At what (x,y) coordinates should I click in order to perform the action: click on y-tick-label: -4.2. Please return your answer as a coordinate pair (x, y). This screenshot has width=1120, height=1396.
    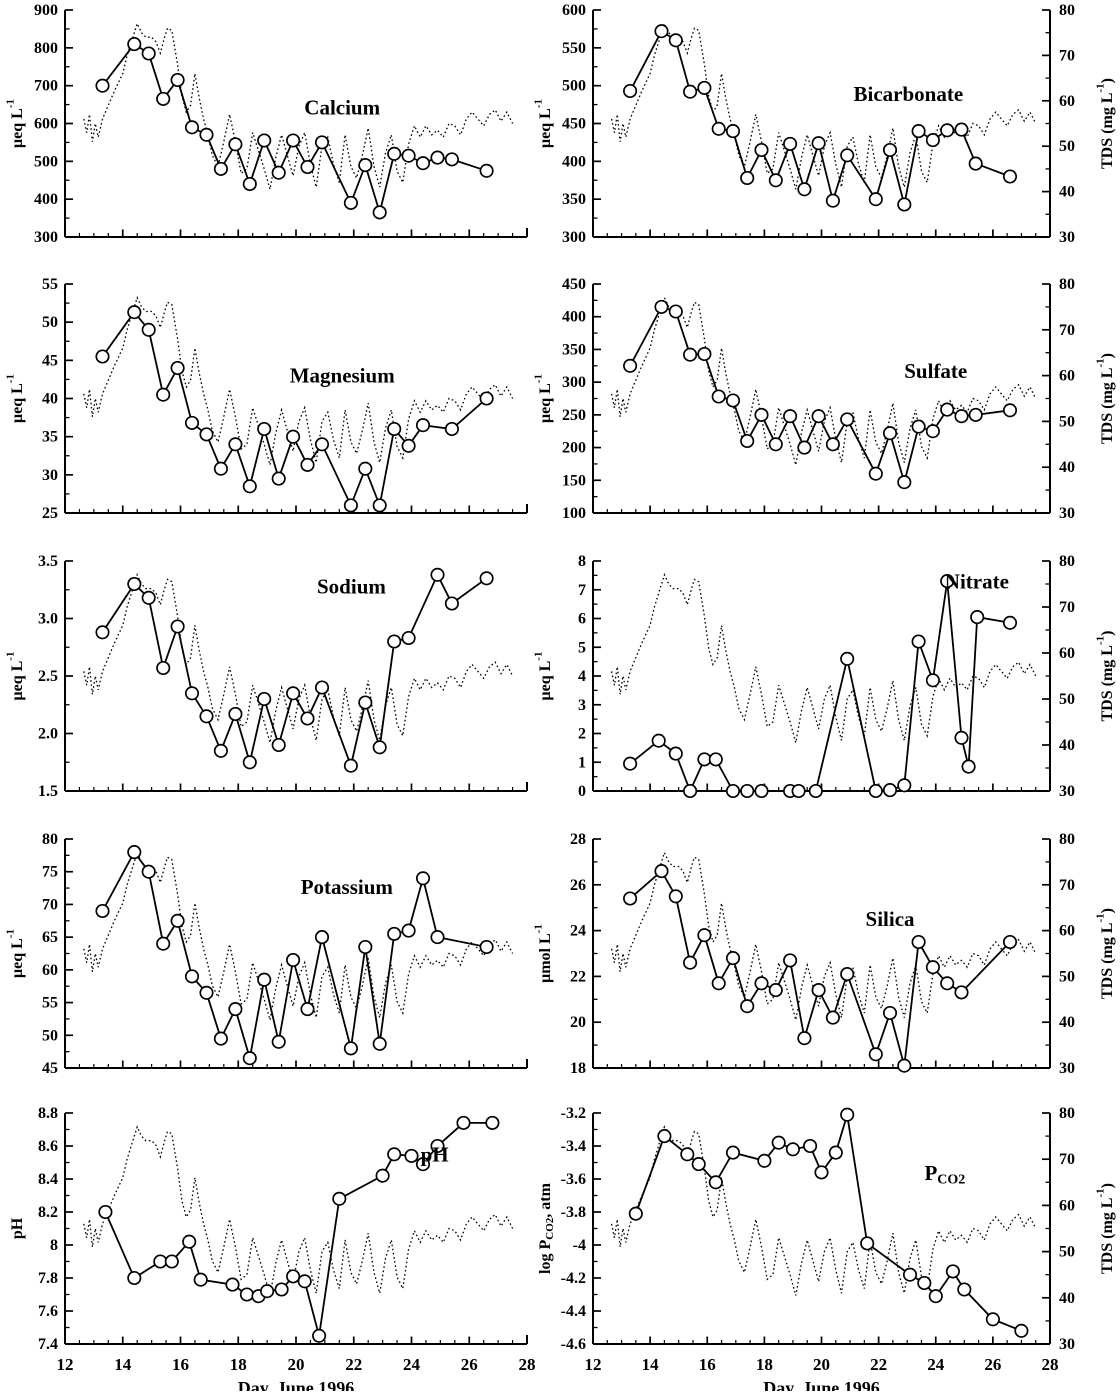
    Looking at the image, I should click on (573, 1278).